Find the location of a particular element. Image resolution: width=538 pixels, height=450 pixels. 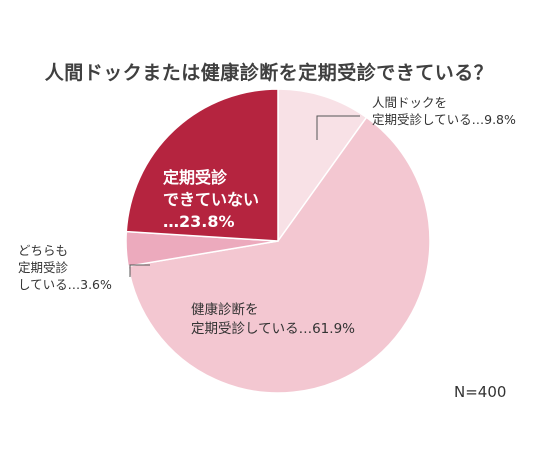

pie-slice-dock is located at coordinates (322, 166).